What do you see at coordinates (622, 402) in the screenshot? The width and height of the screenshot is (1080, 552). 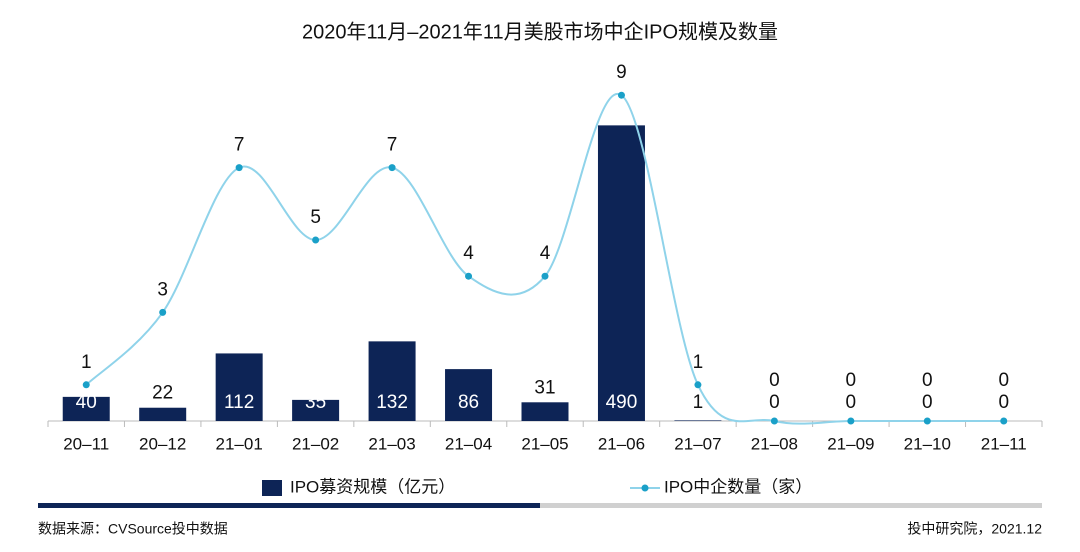 I see `bar-value-label: 490` at bounding box center [622, 402].